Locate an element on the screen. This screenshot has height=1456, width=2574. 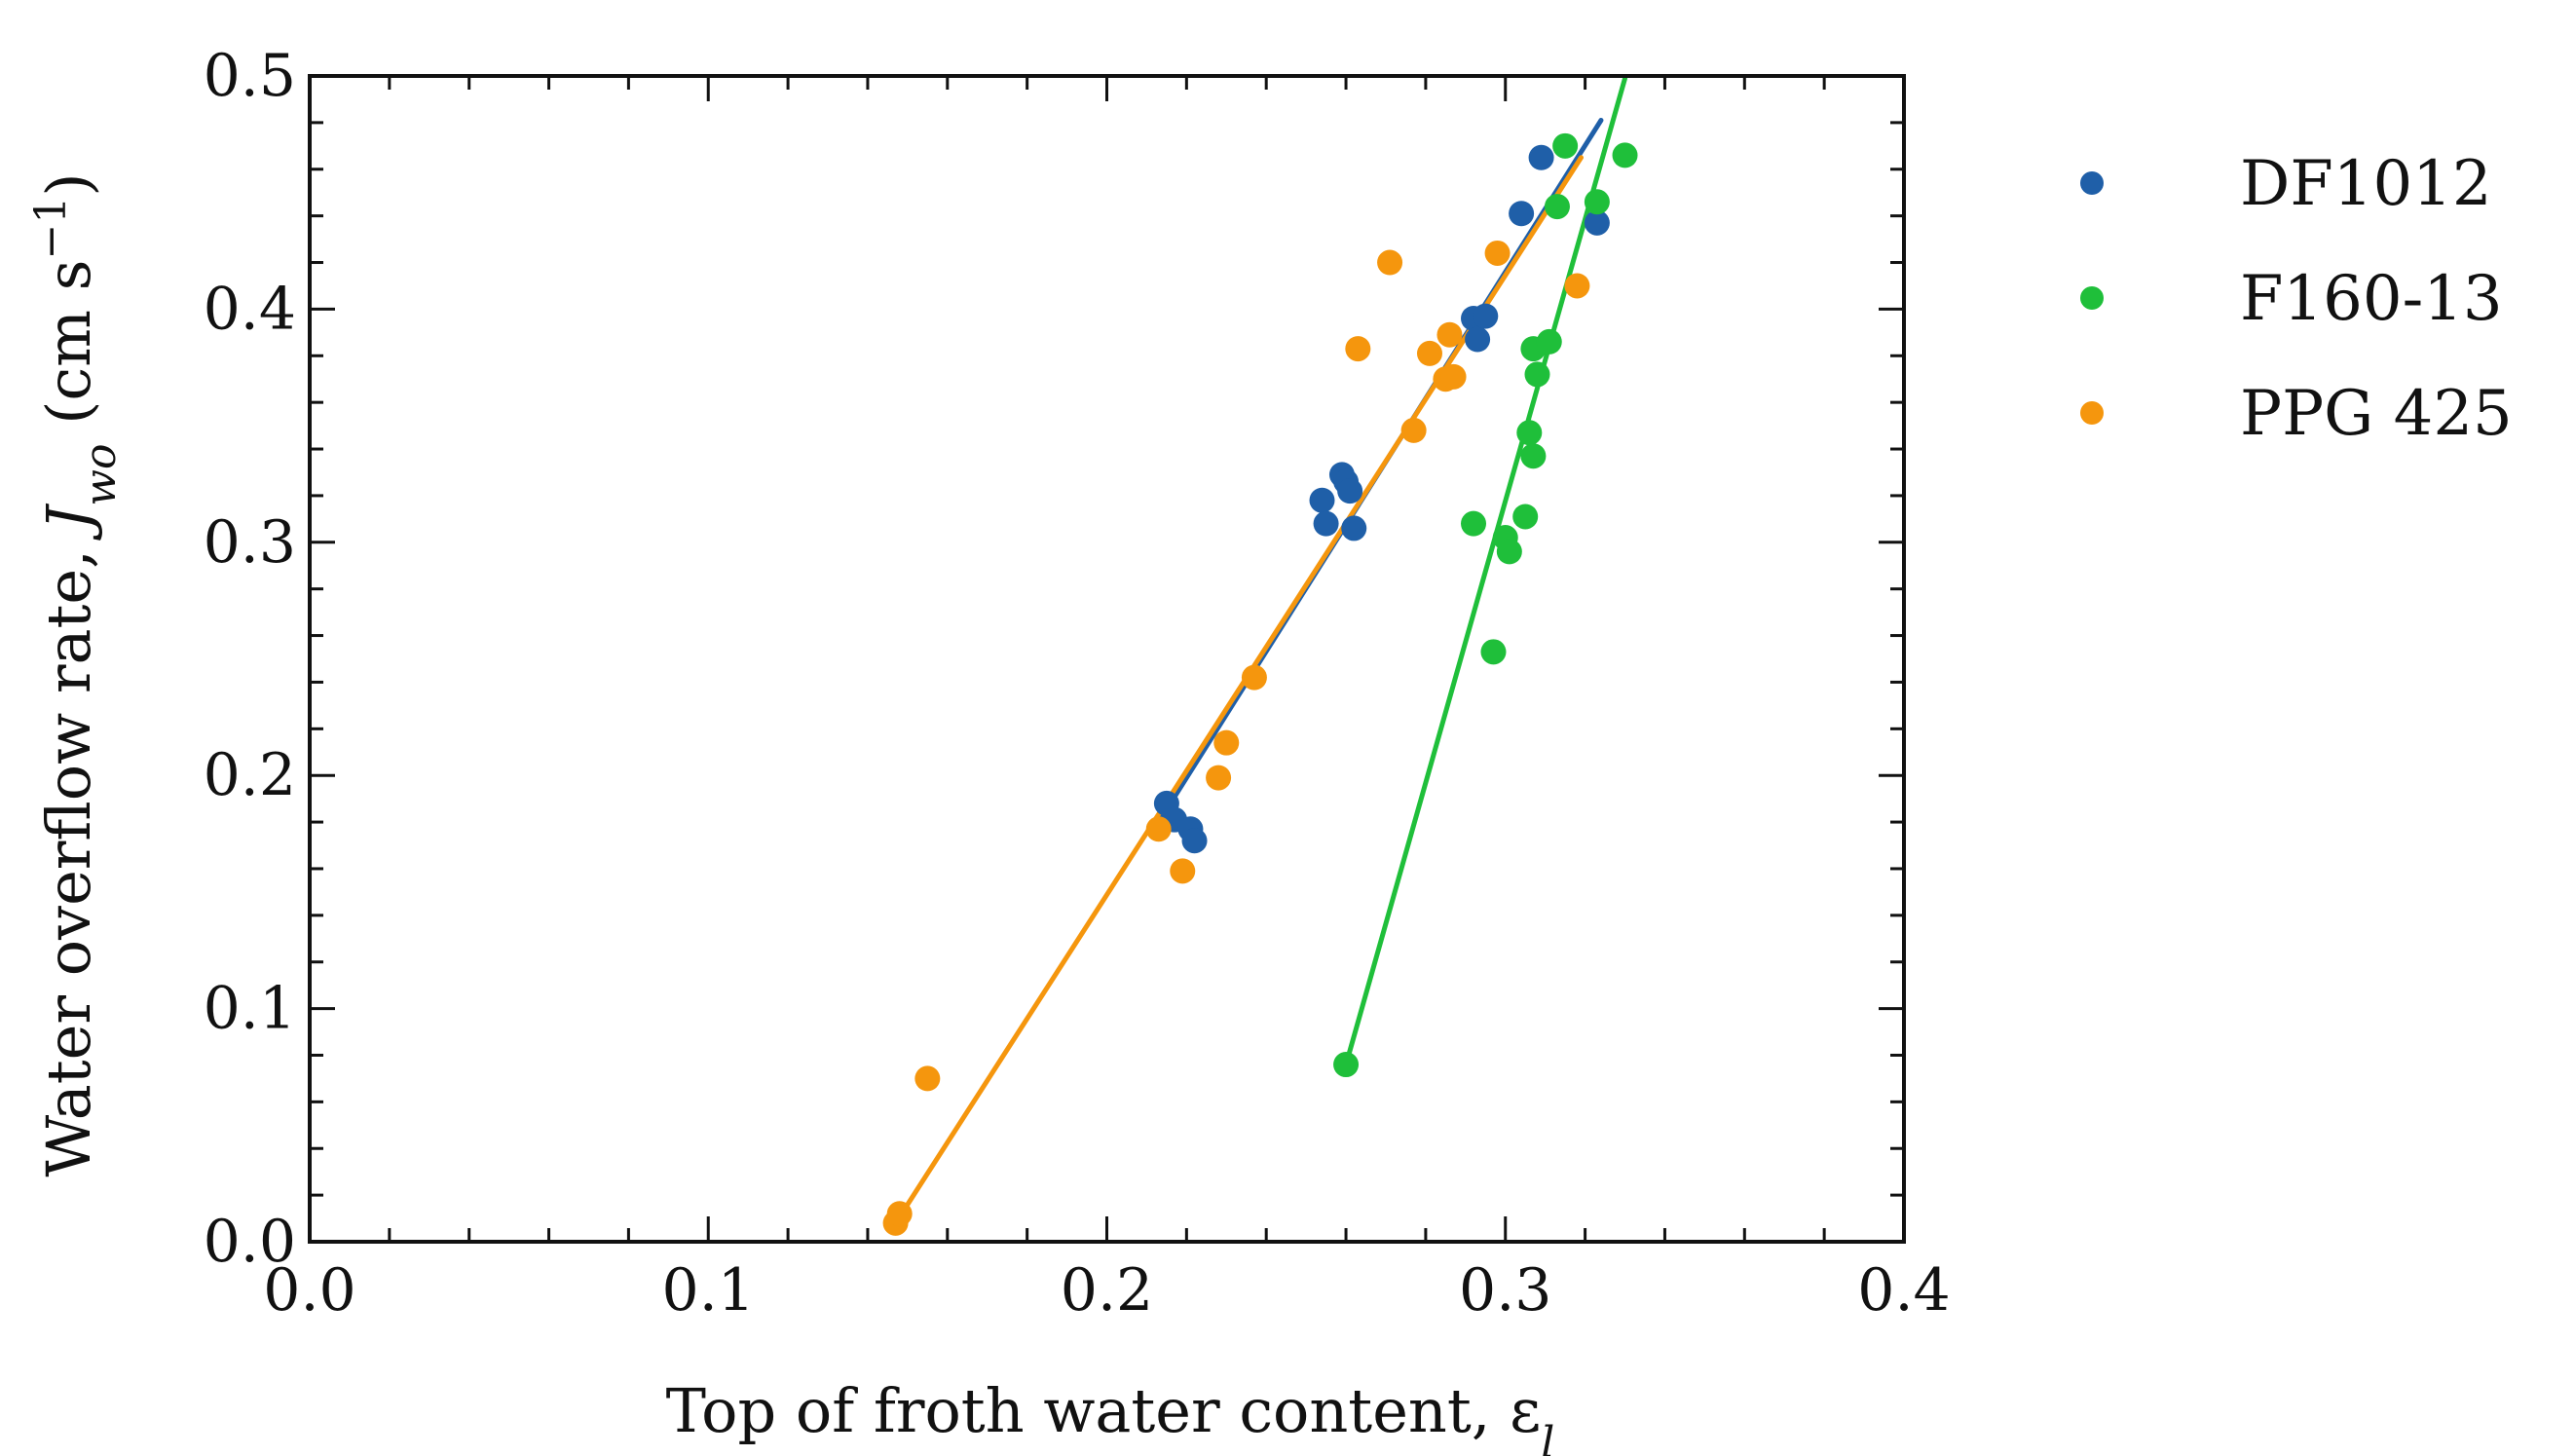
x-tick-label: 0.1 is located at coordinates (708, 1290).